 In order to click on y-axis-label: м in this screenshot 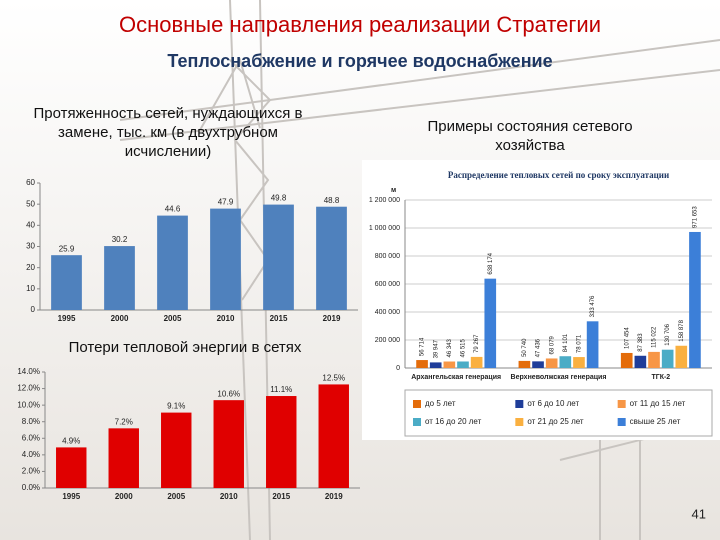, I will do `click(393, 190)`.